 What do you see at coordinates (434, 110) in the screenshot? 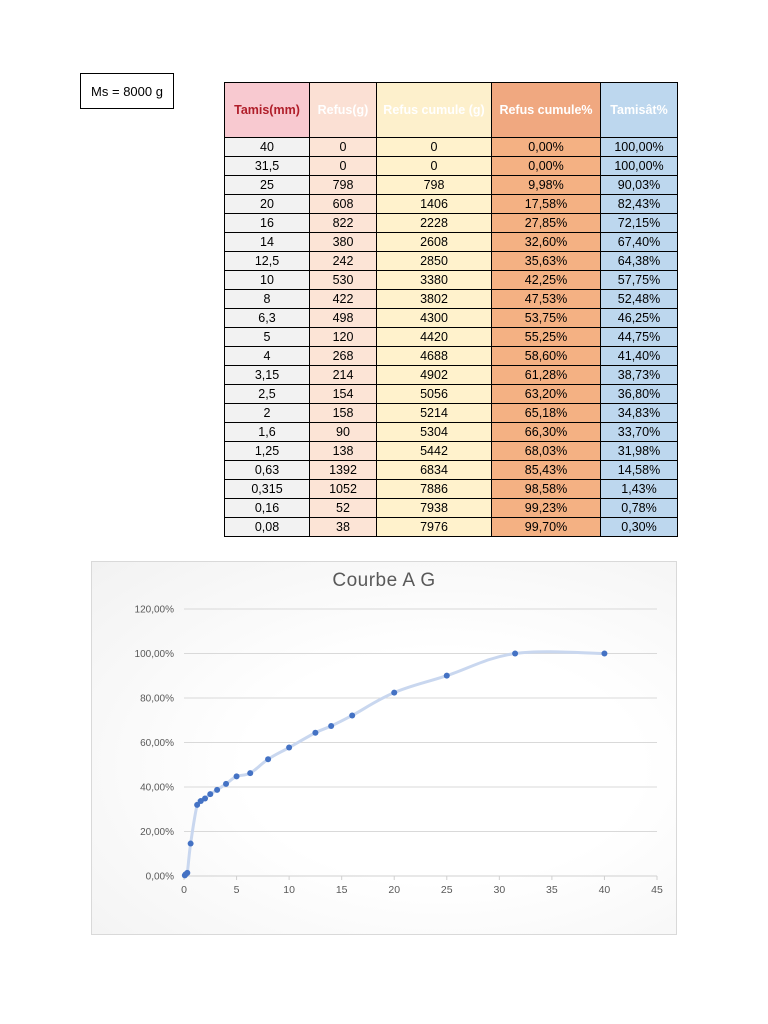
I see `header-refus-cumule: Refus cumule (g)` at bounding box center [434, 110].